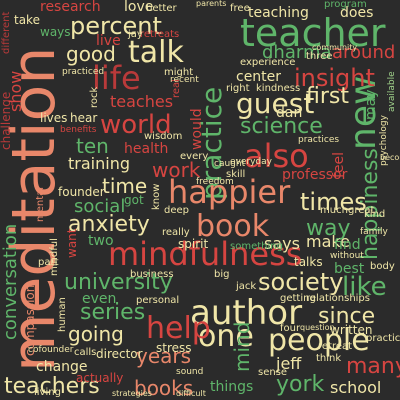 The width and height of the screenshot is (400, 400). Describe the element at coordinates (275, 103) in the screenshot. I see `word-guest: guest` at that location.